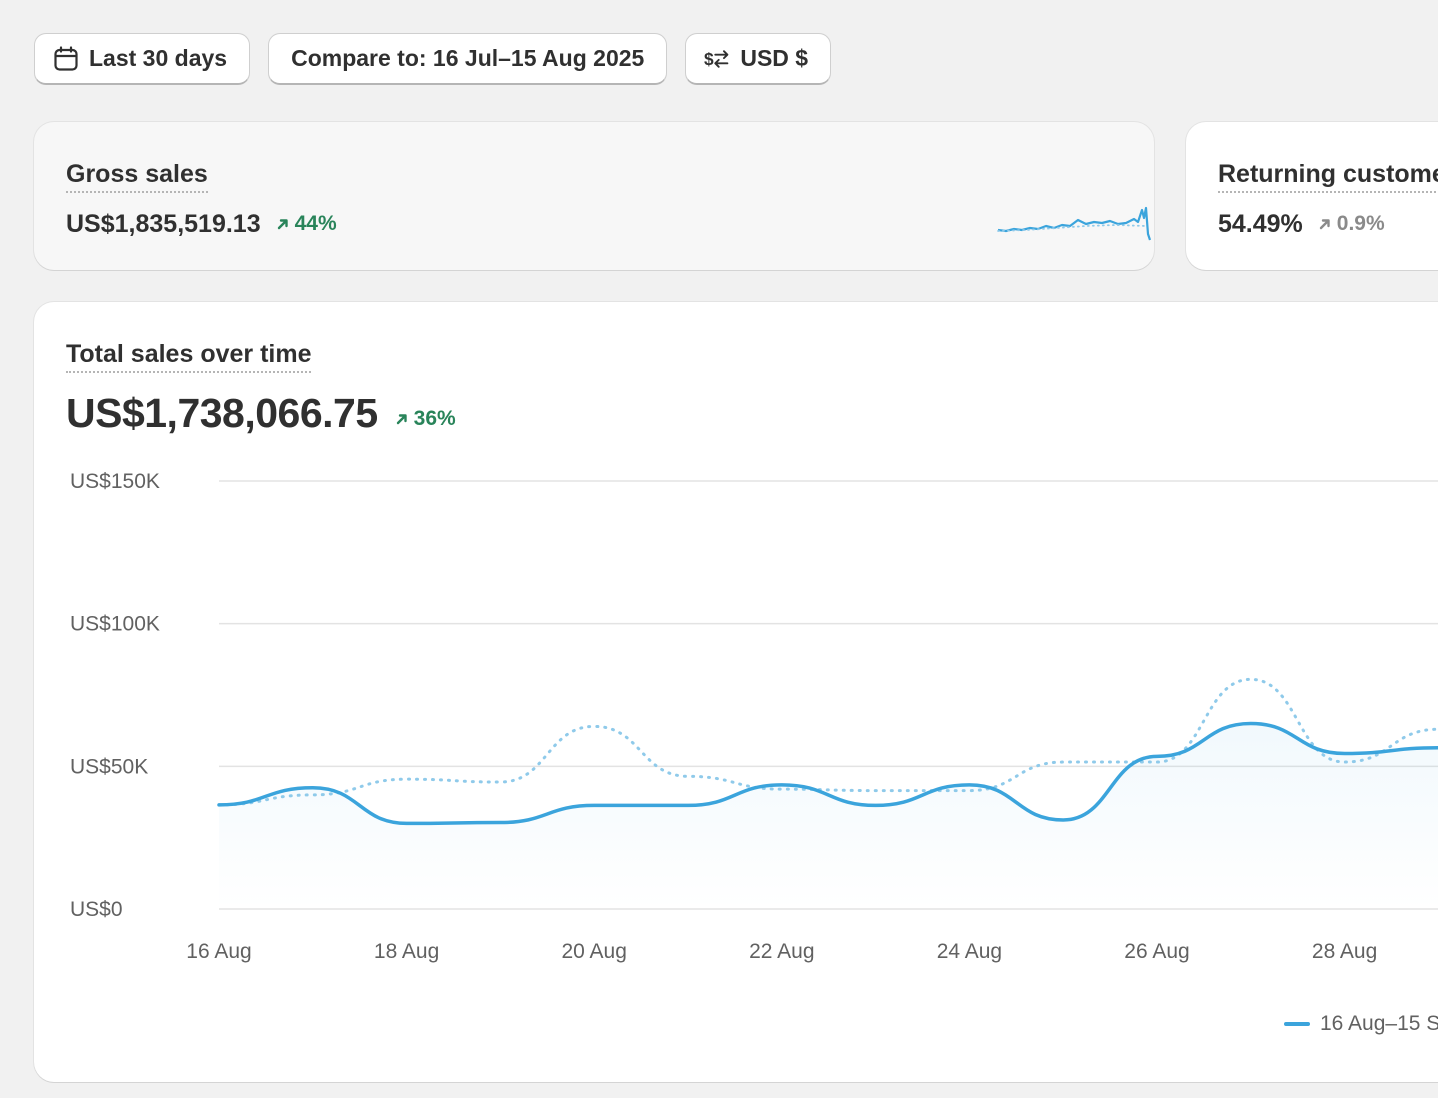  I want to click on returning-customer-card: Returning customer rate 54.49% 0.9%, so click(1312, 196).